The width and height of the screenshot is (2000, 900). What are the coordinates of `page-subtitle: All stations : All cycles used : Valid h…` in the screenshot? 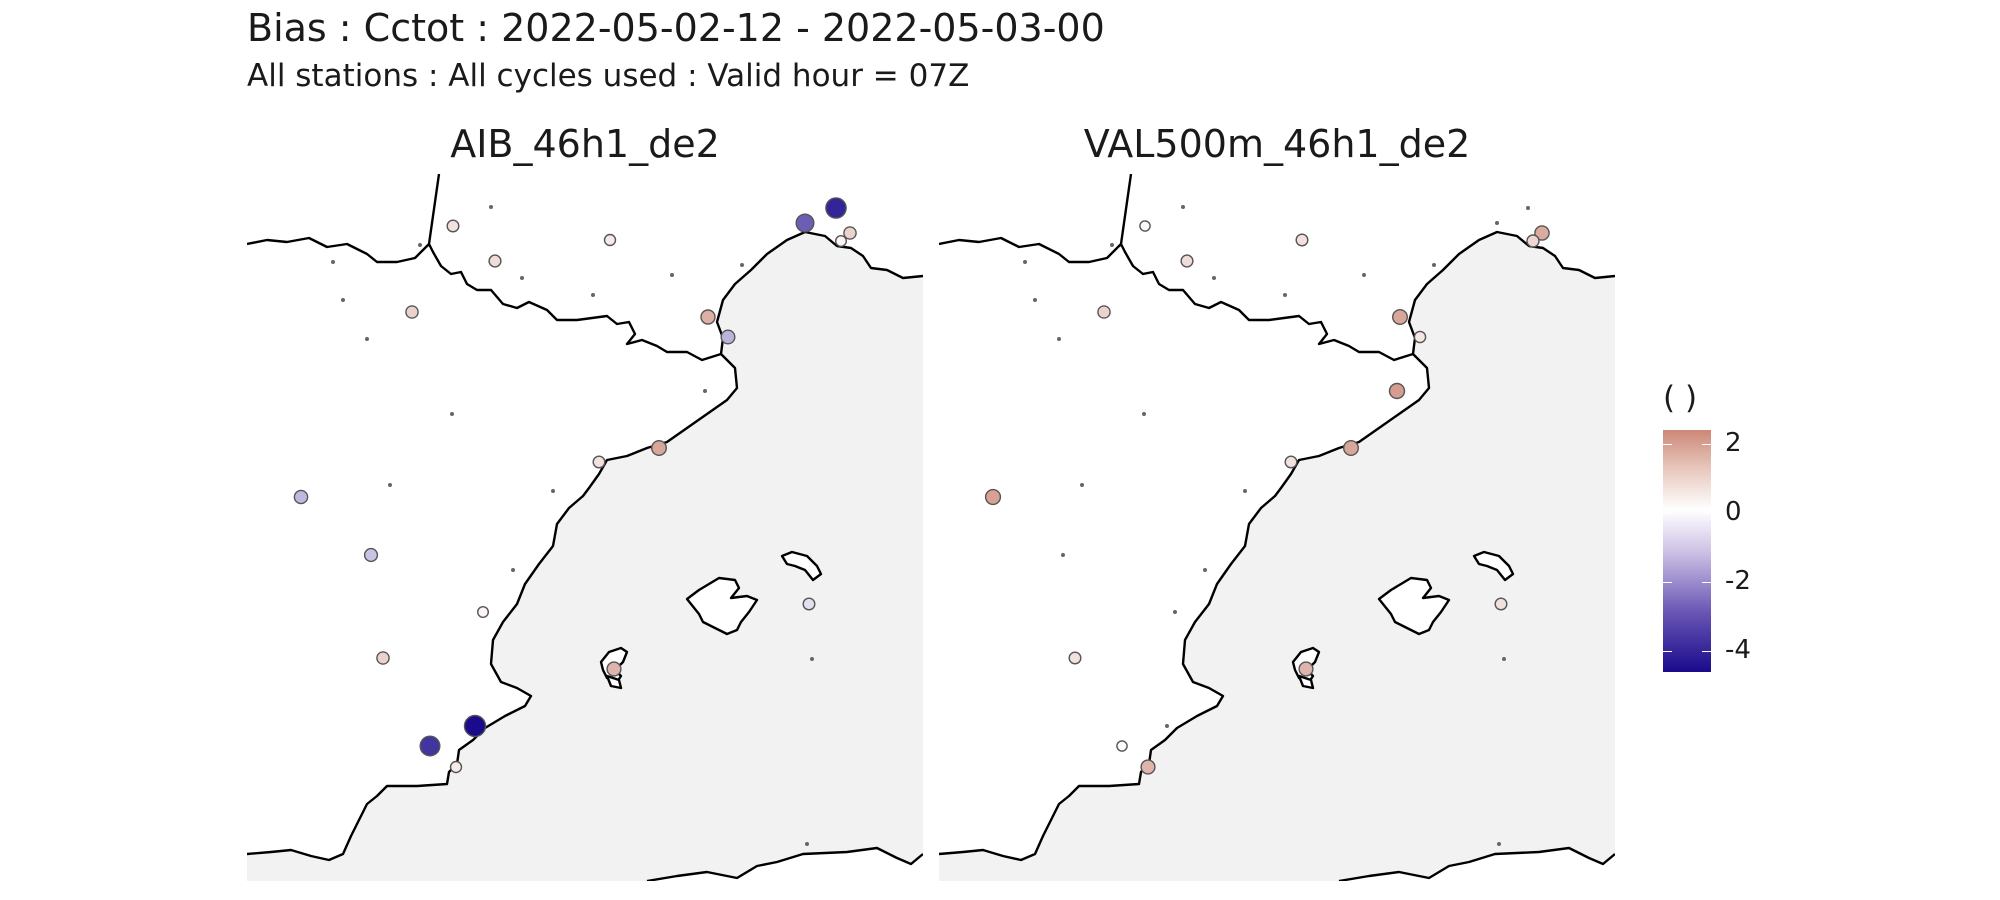 It's located at (608, 76).